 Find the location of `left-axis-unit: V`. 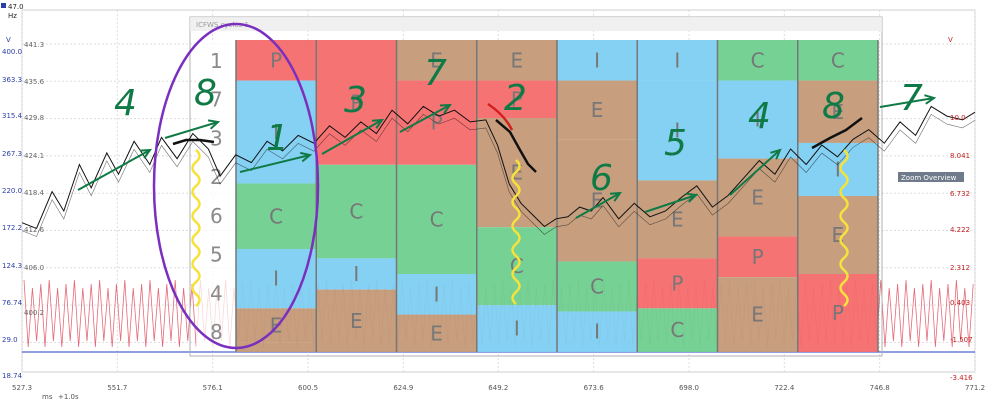

left-axis-unit: V is located at coordinates (8, 40).